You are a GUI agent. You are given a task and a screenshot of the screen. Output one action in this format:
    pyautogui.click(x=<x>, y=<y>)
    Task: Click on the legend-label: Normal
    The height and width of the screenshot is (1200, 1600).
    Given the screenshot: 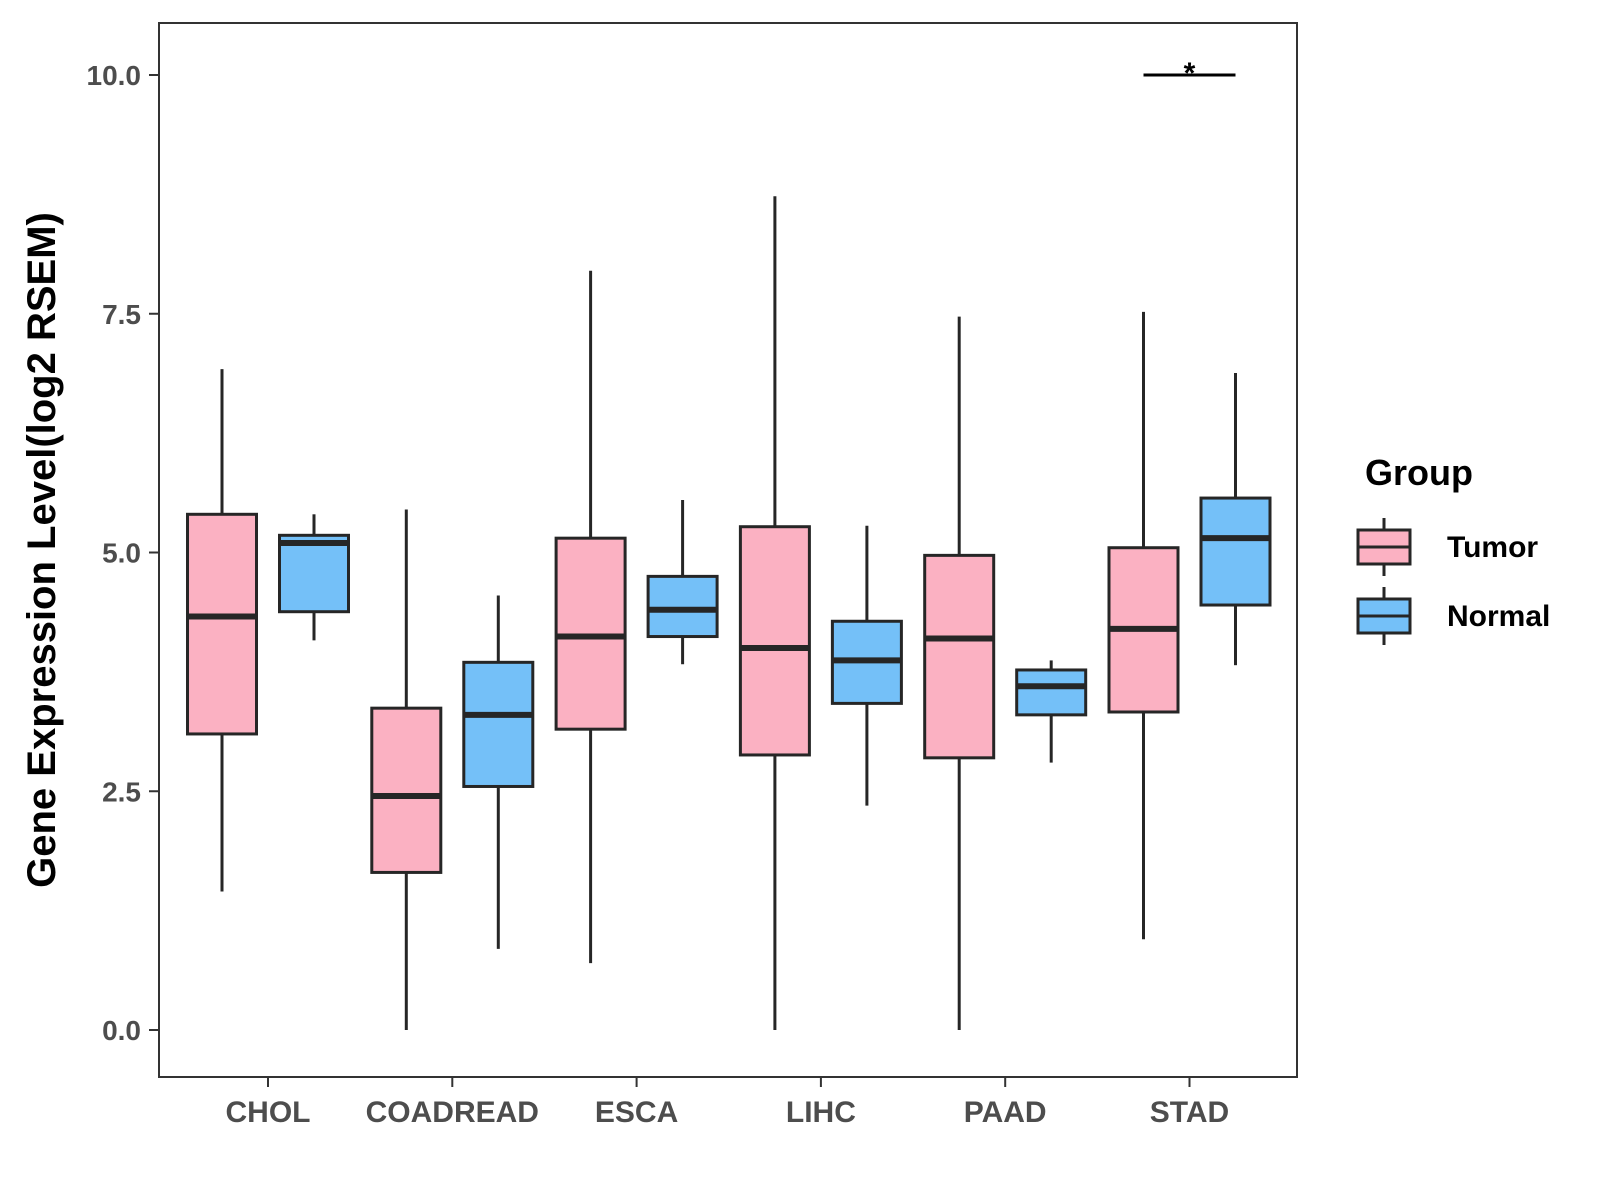 What is the action you would take?
    pyautogui.click(x=1498, y=616)
    